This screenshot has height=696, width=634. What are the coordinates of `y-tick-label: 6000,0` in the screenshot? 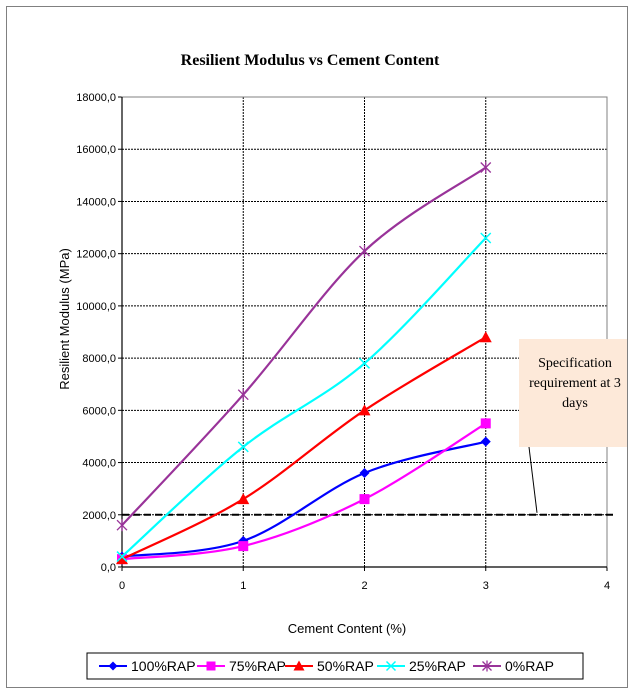 It's located at (99, 411).